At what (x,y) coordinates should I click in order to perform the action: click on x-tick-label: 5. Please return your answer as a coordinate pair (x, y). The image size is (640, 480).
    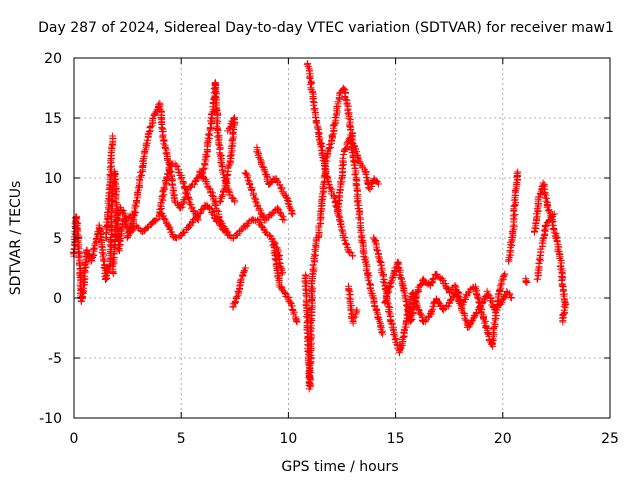
    Looking at the image, I should click on (181, 439).